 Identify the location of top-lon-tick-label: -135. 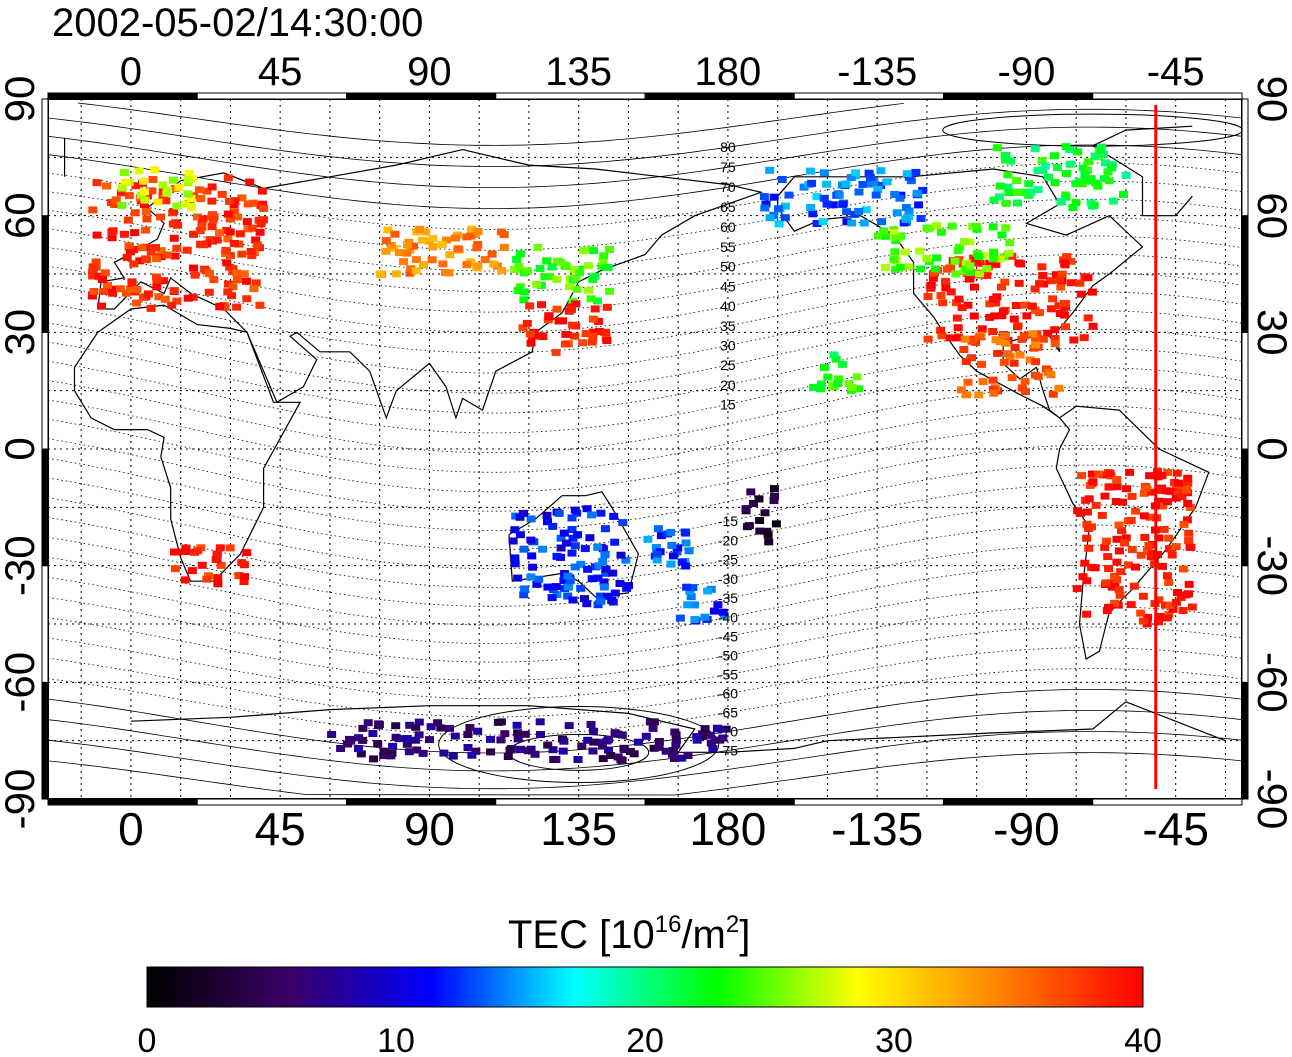
(877, 72).